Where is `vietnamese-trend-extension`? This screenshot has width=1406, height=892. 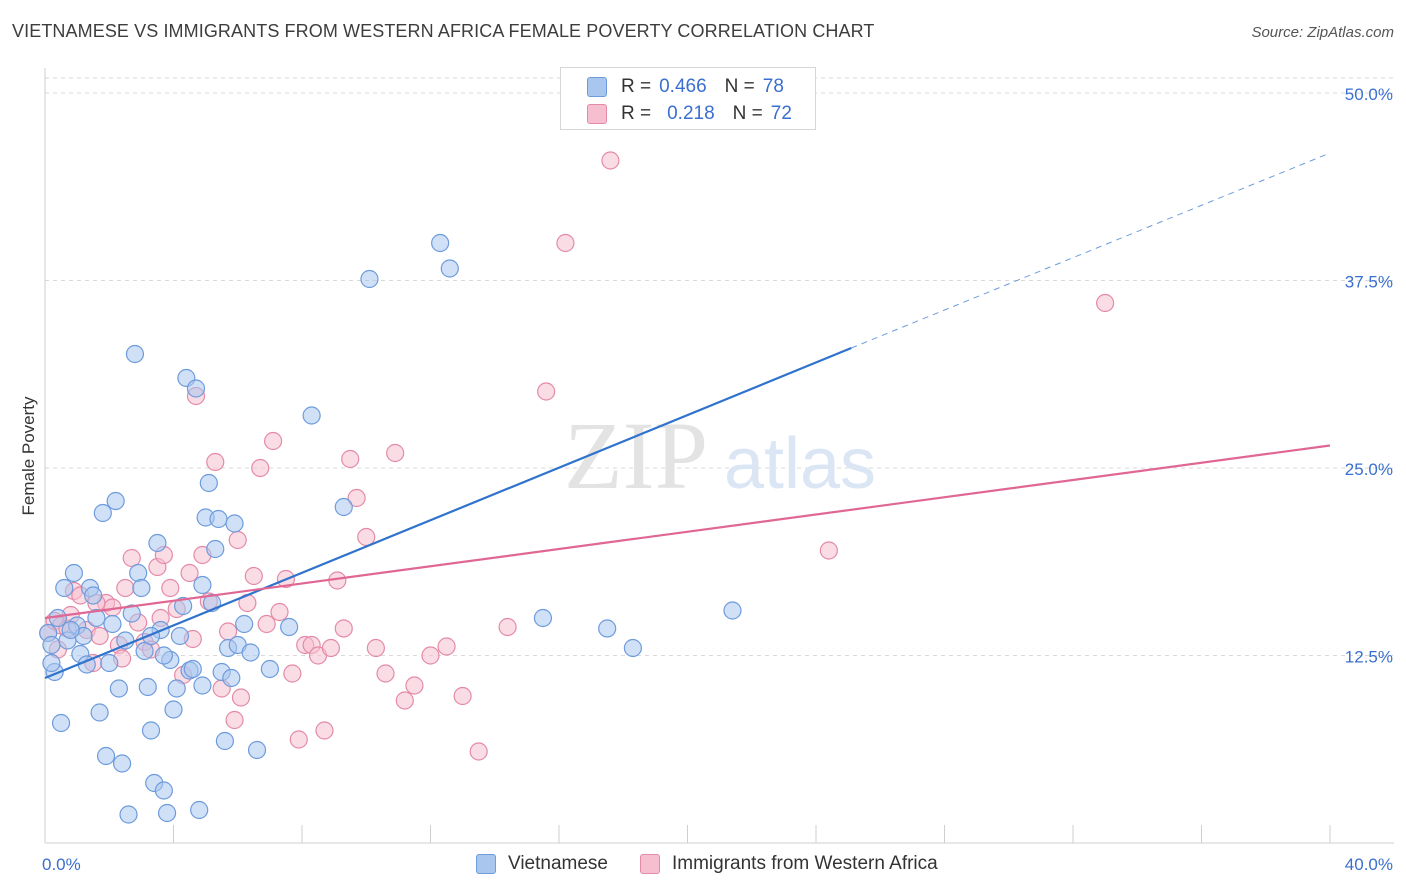 vietnamese-trend-extension is located at coordinates (1091, 250).